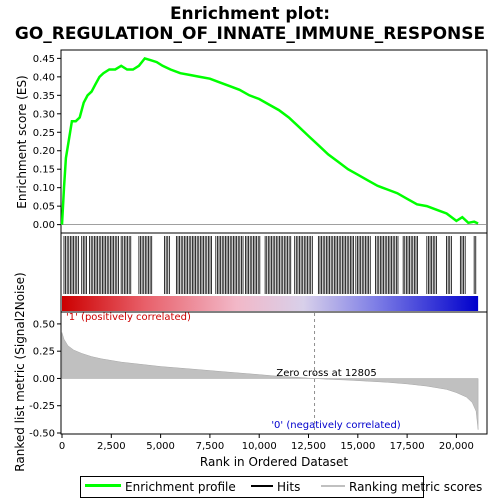  What do you see at coordinates (20, 371) in the screenshot?
I see `metric-y-axis-label: Ranked list metric (Signal2Noise)` at bounding box center [20, 371].